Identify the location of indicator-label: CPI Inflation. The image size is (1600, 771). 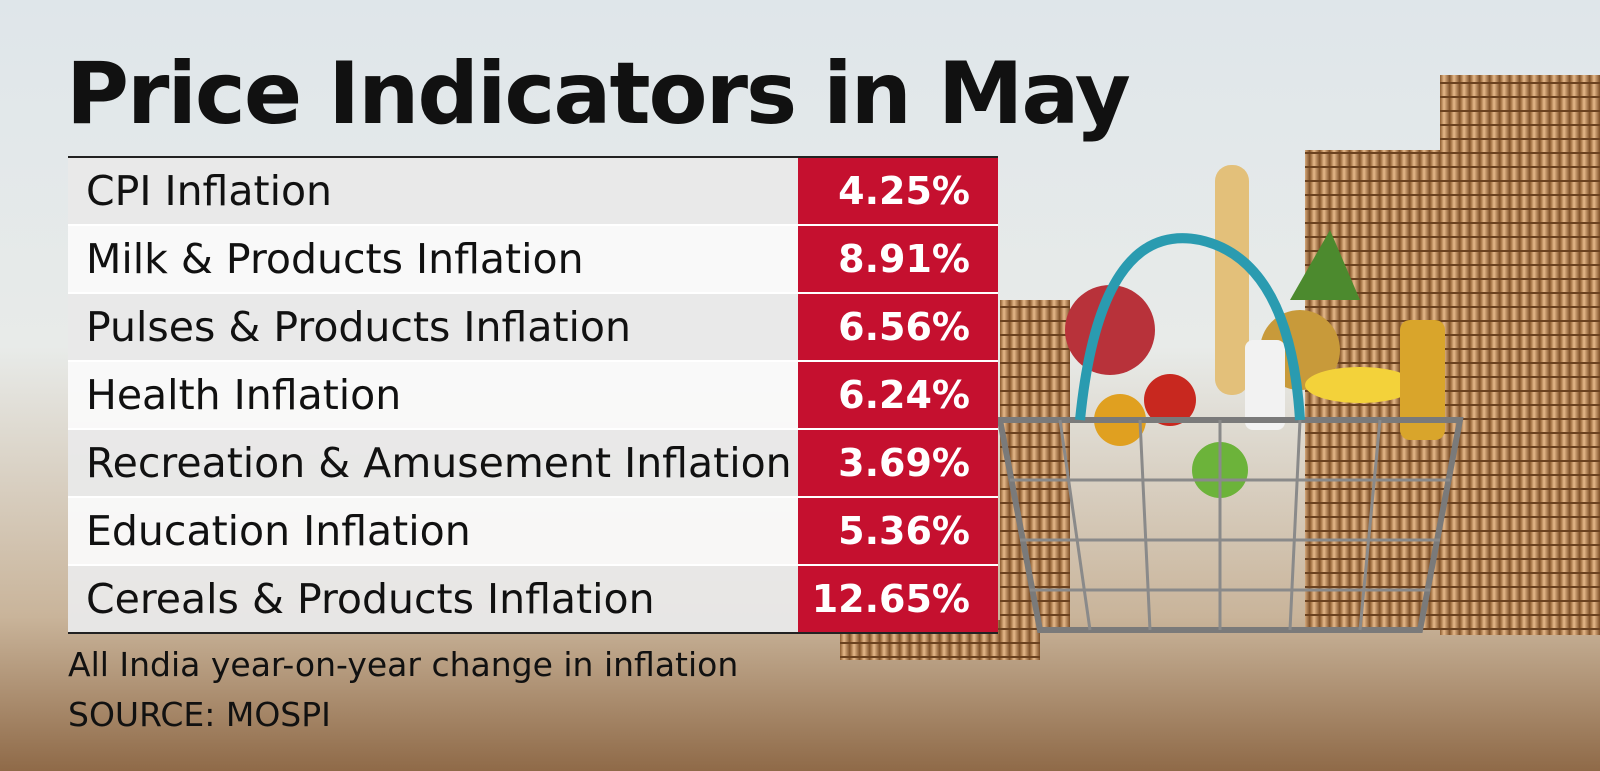
(209, 191).